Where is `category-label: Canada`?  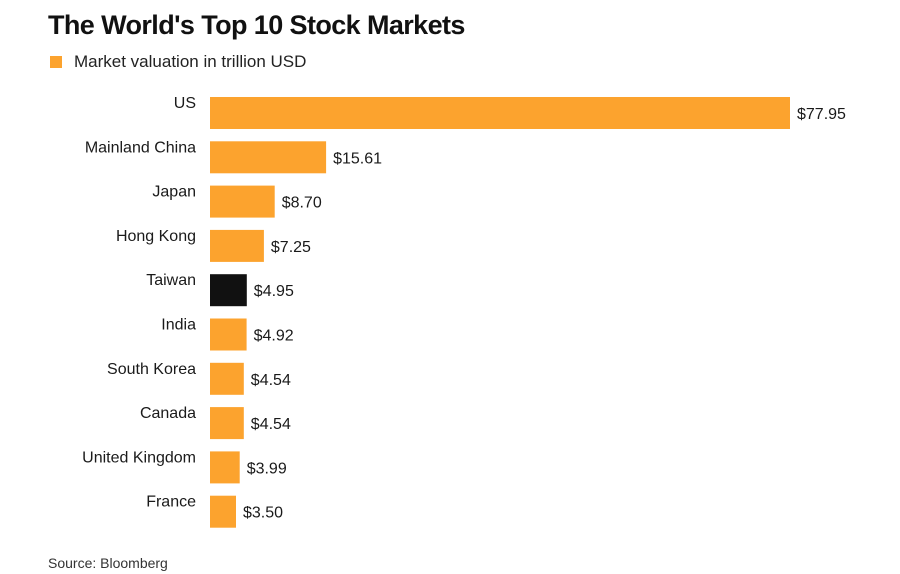 category-label: Canada is located at coordinates (168, 413).